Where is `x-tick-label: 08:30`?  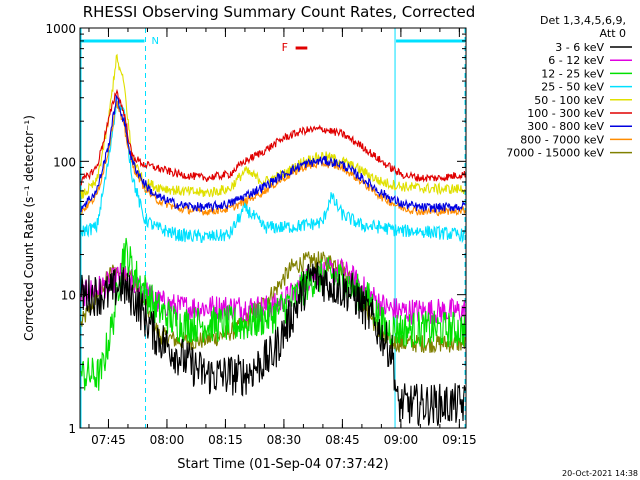 x-tick-label: 08:30 is located at coordinates (284, 440).